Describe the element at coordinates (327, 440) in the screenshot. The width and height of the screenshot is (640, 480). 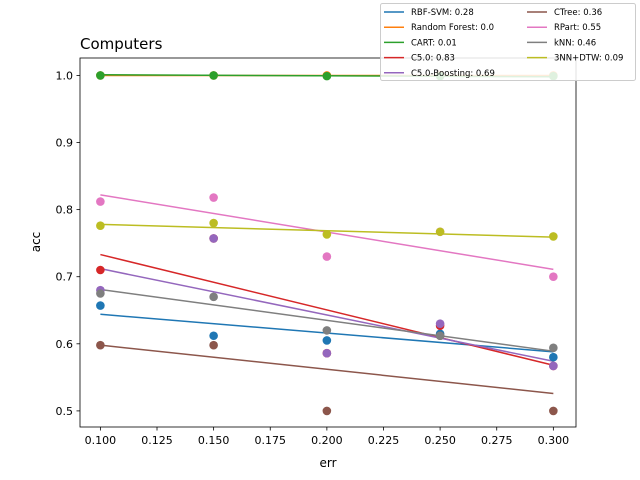
I see `x-tick-label: 0.200` at that location.